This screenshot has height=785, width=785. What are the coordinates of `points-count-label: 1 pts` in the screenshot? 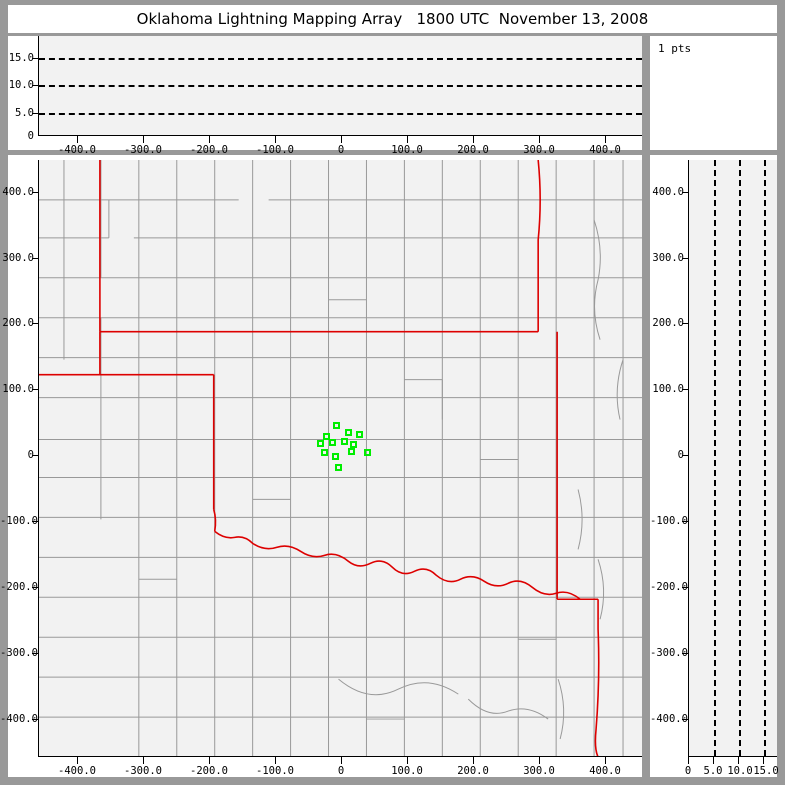 It's located at (675, 48).